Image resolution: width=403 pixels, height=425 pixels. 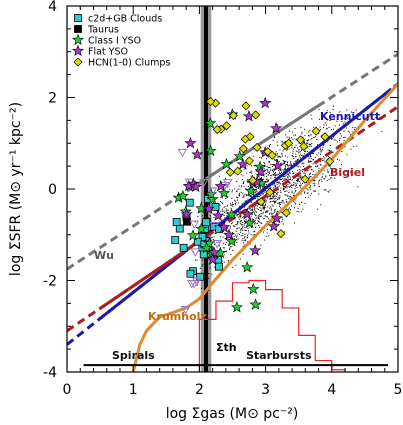 What do you see at coordinates (197, 282) in the screenshot?
I see `open-triangle-marker` at bounding box center [197, 282].